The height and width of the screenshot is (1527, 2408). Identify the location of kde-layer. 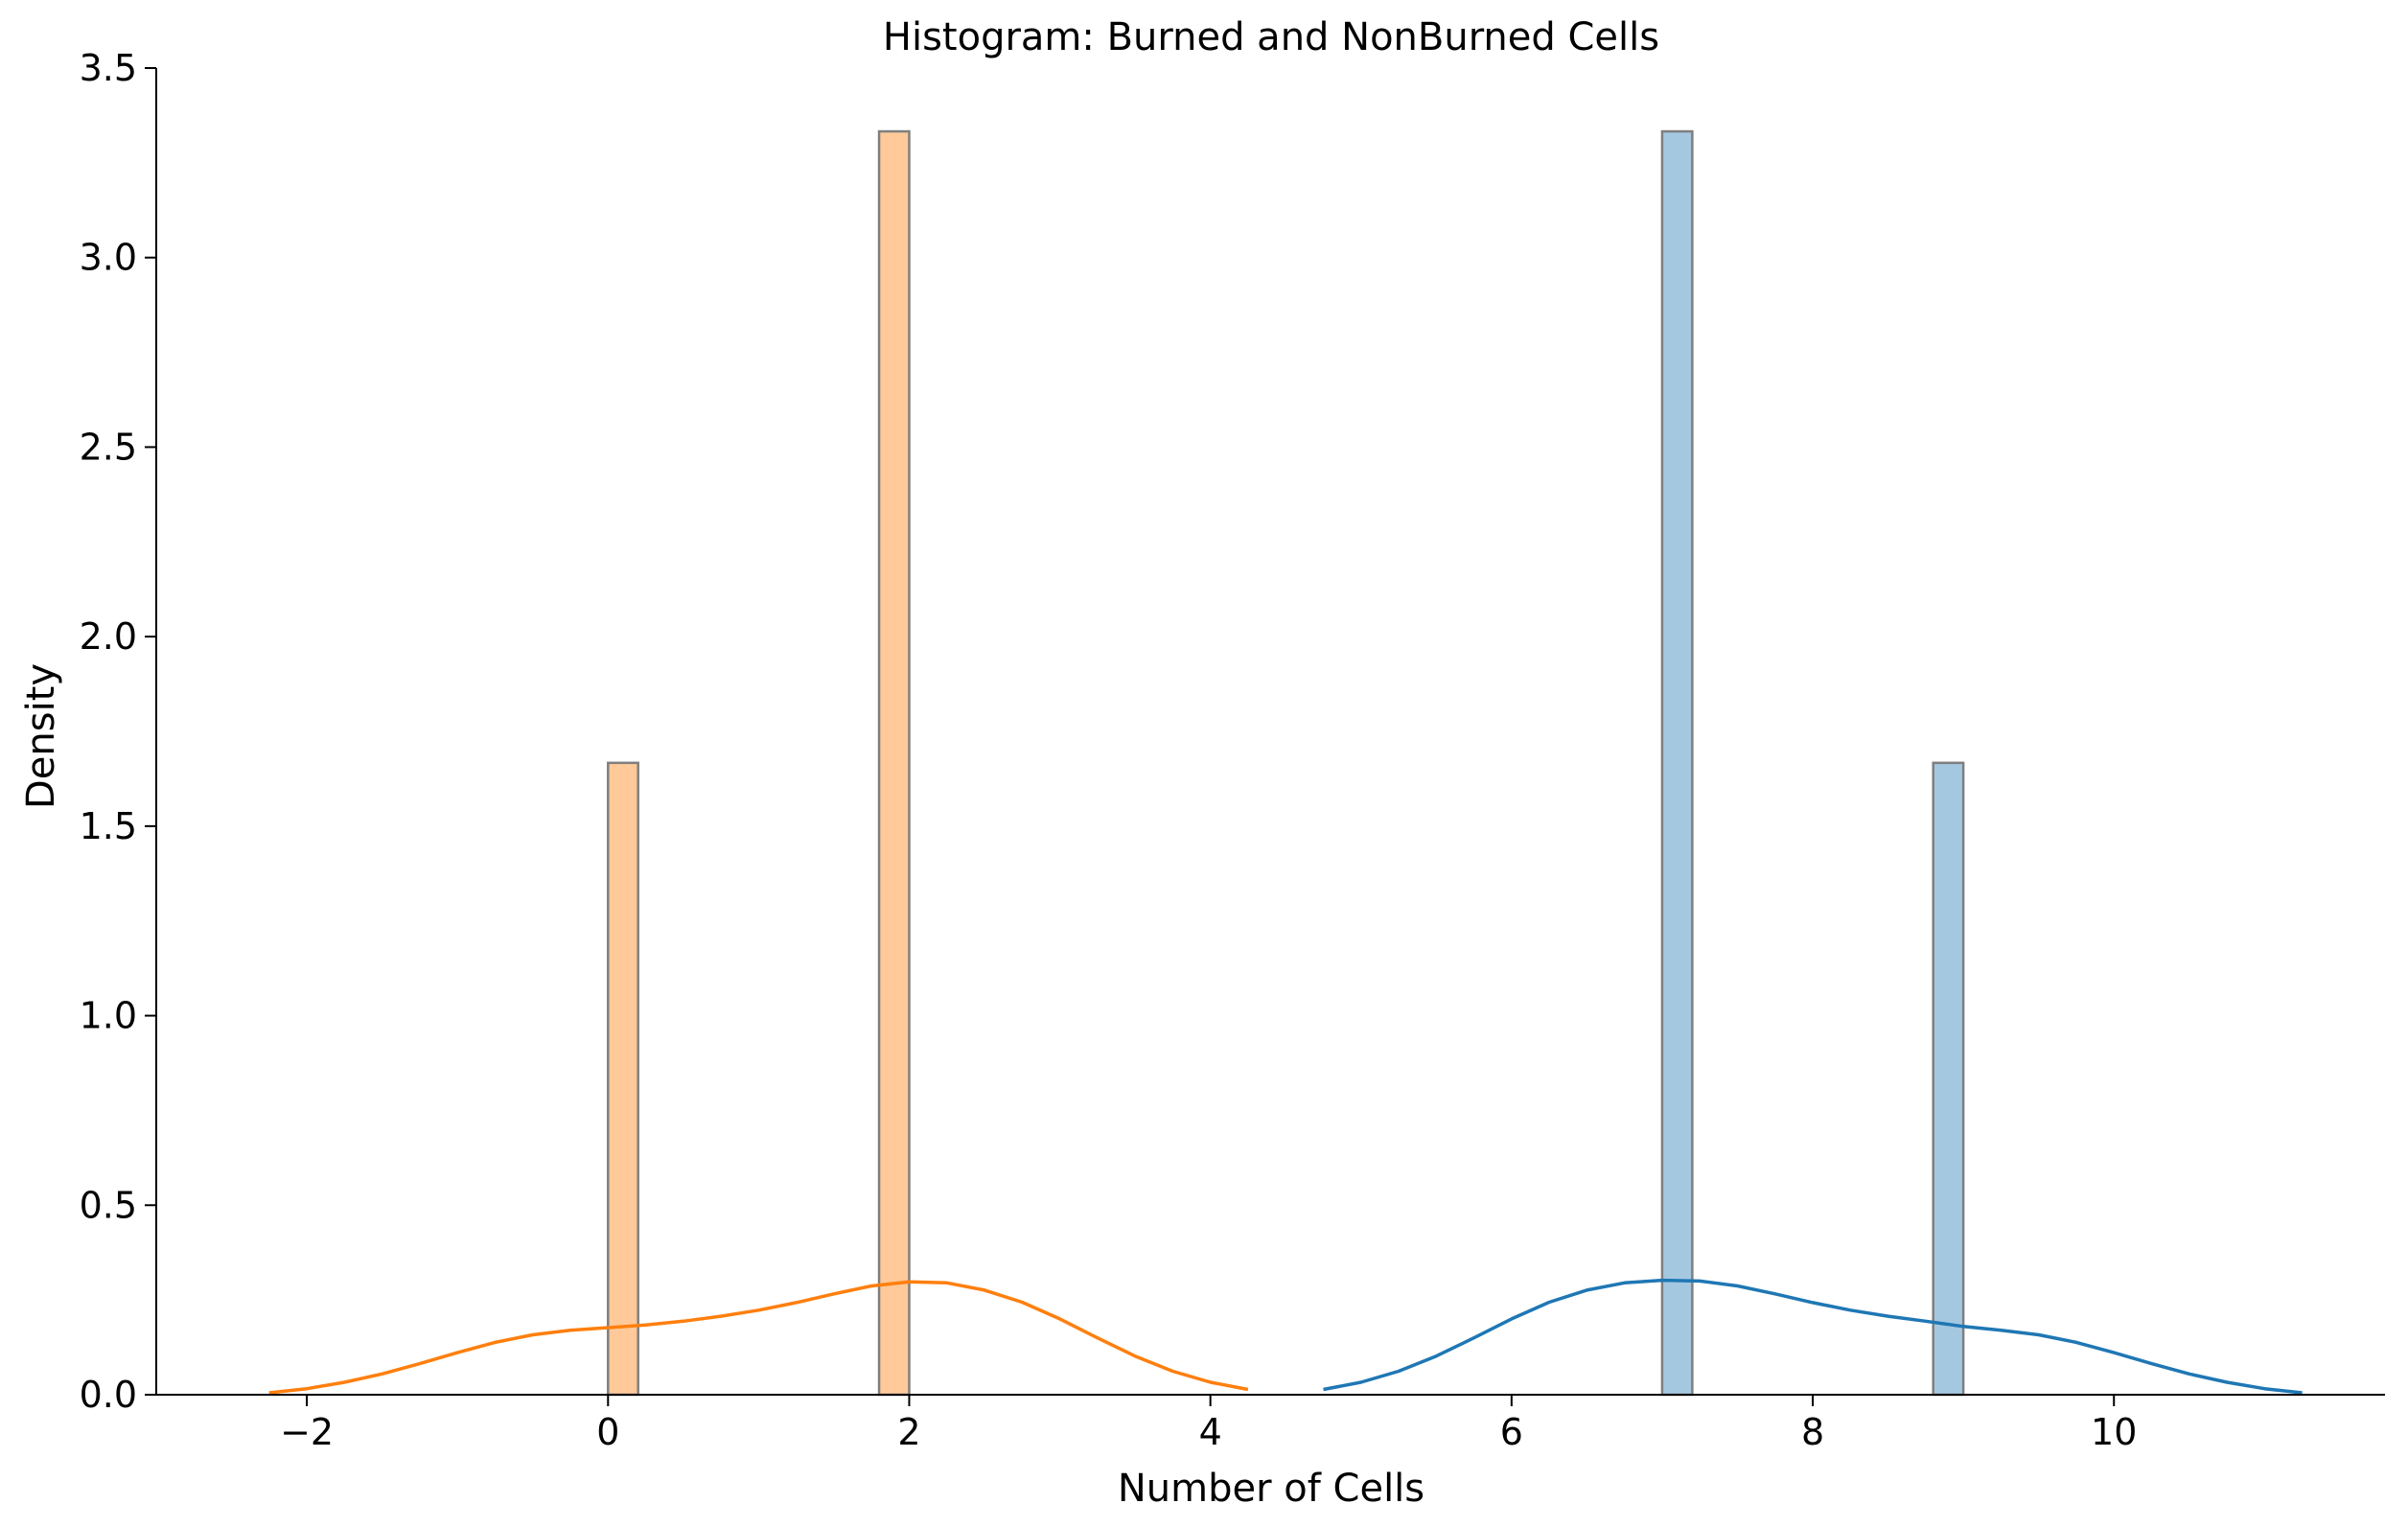
(1285, 1336).